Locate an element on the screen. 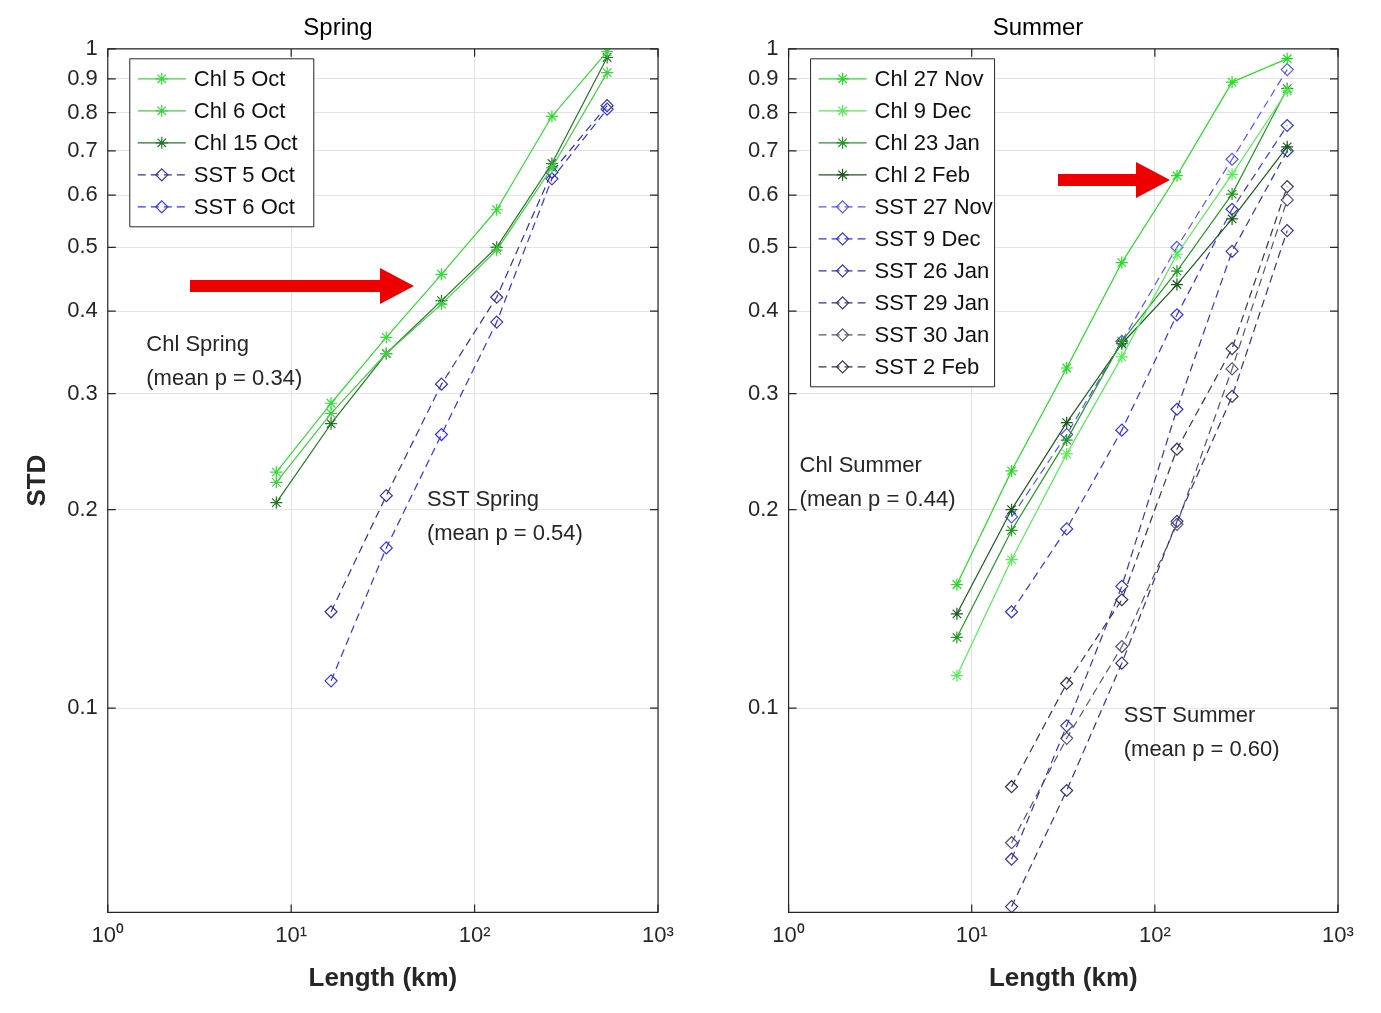 This screenshot has height=1013, width=1381. legend-label: Chl 5 Oct is located at coordinates (239, 78).